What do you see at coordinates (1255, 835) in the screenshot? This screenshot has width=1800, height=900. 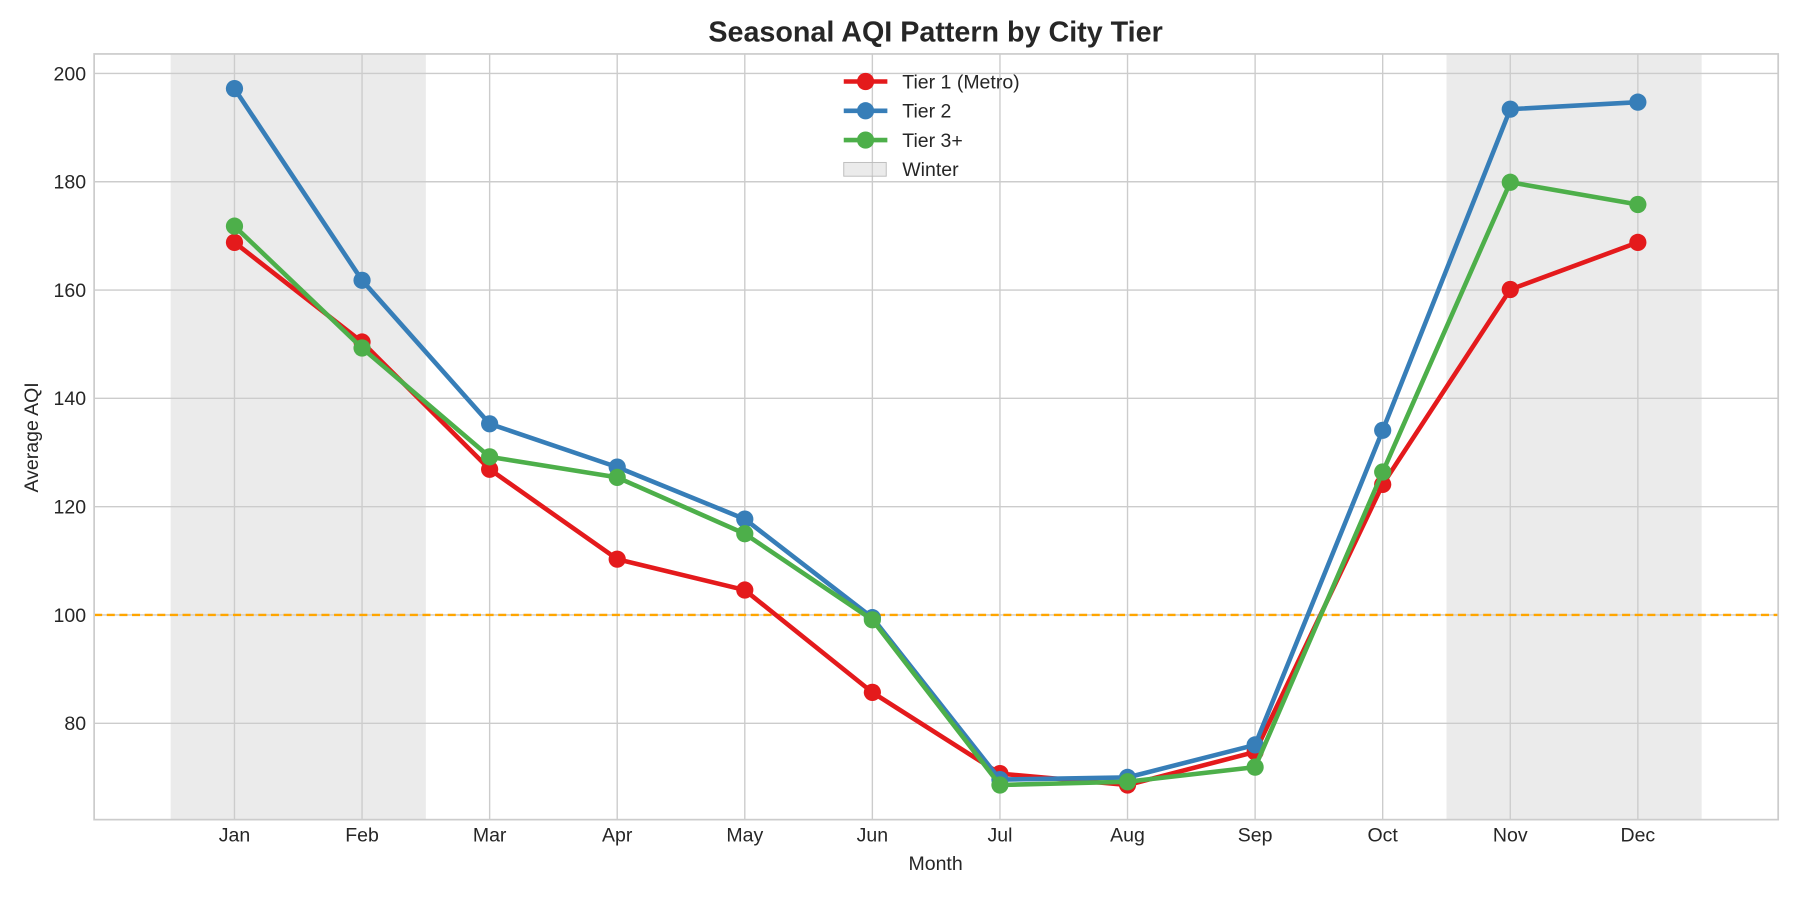 I see `x-tick-label: Sep` at bounding box center [1255, 835].